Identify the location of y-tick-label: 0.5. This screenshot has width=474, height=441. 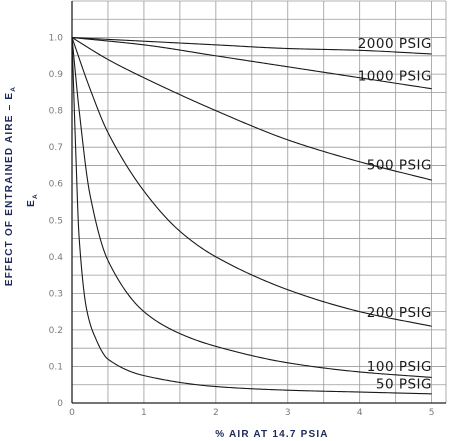
(56, 221).